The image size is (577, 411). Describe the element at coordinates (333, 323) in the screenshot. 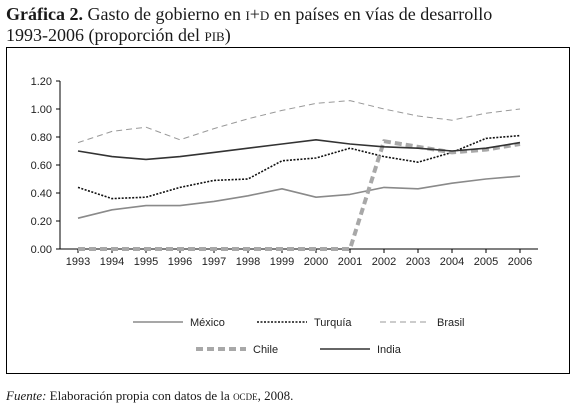

I see `legend-label-turquia: Turquía` at that location.